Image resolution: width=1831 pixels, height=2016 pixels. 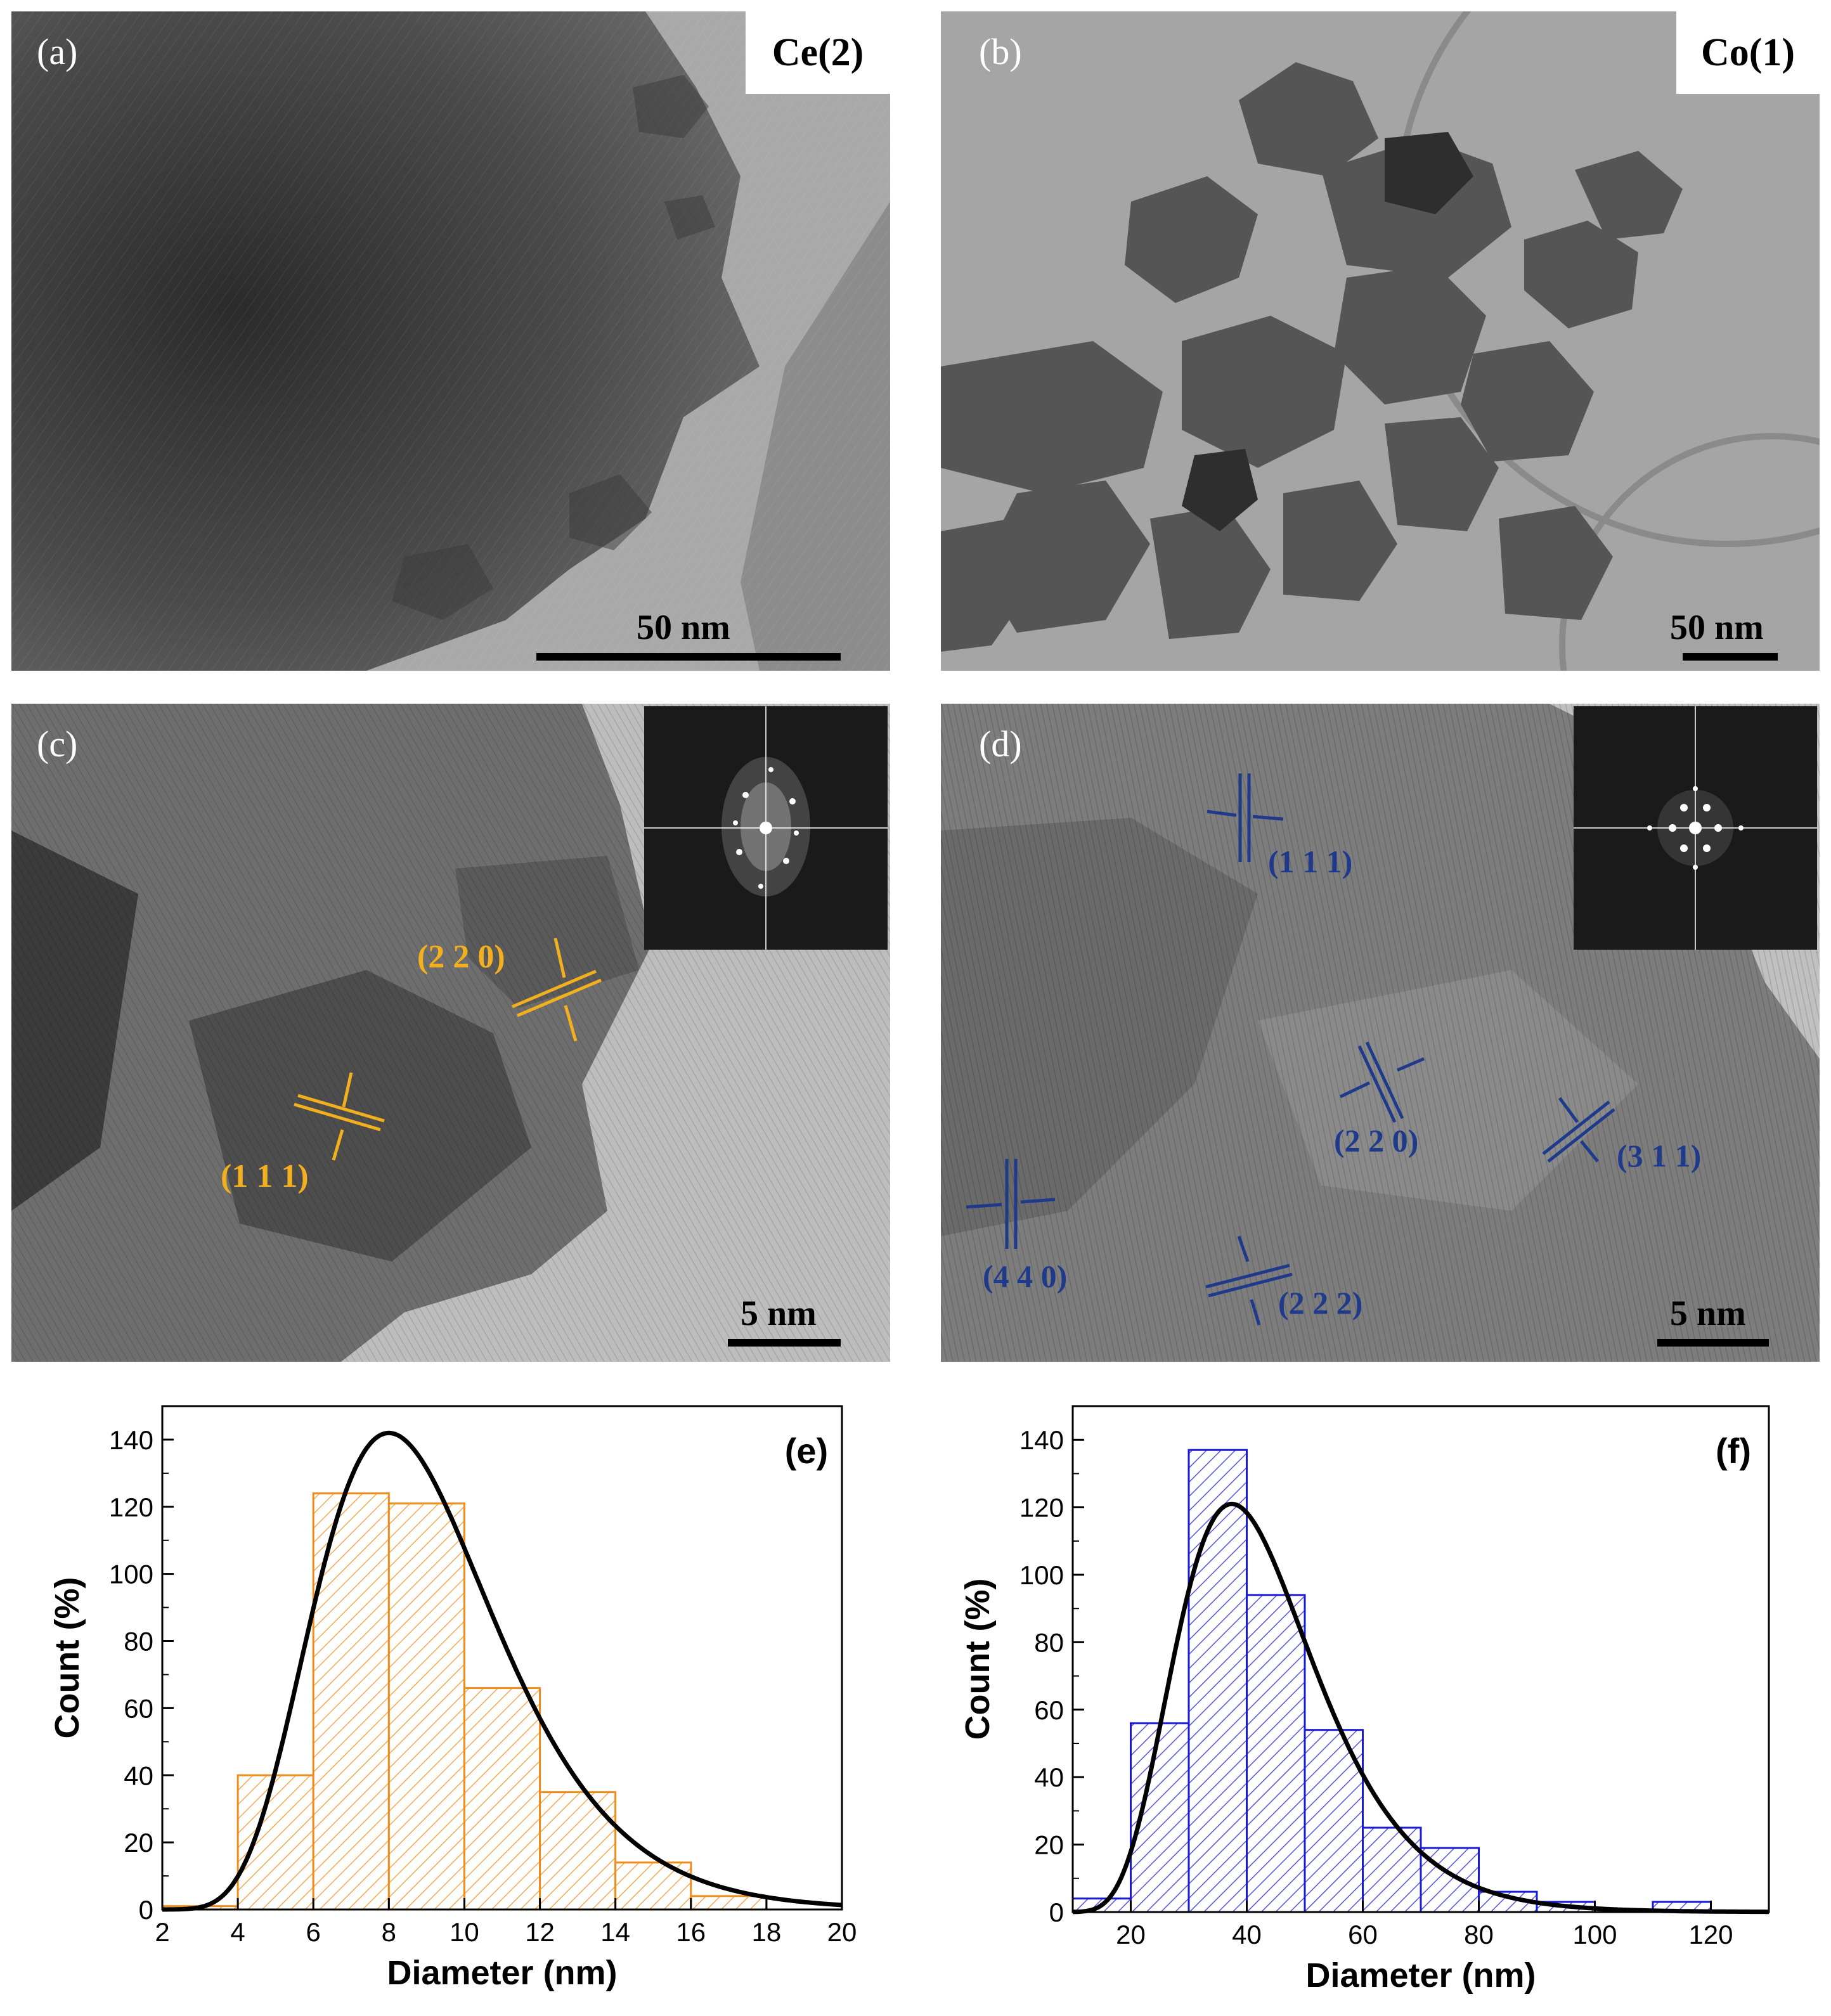 What do you see at coordinates (1000, 744) in the screenshot?
I see `panel-label-d: (d)` at bounding box center [1000, 744].